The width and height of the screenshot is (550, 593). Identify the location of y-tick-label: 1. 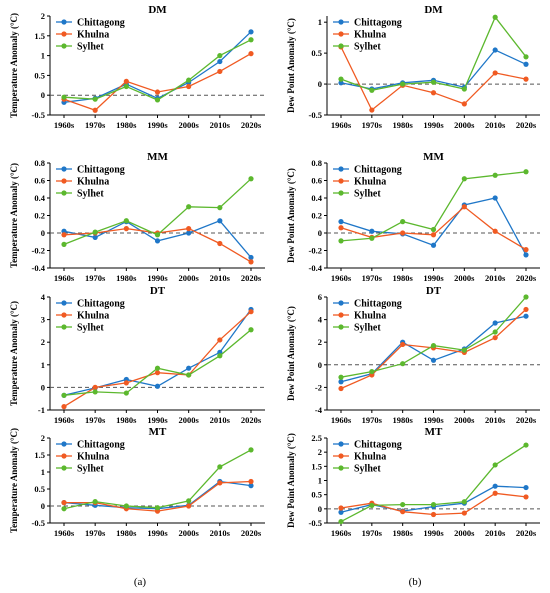
(43, 56).